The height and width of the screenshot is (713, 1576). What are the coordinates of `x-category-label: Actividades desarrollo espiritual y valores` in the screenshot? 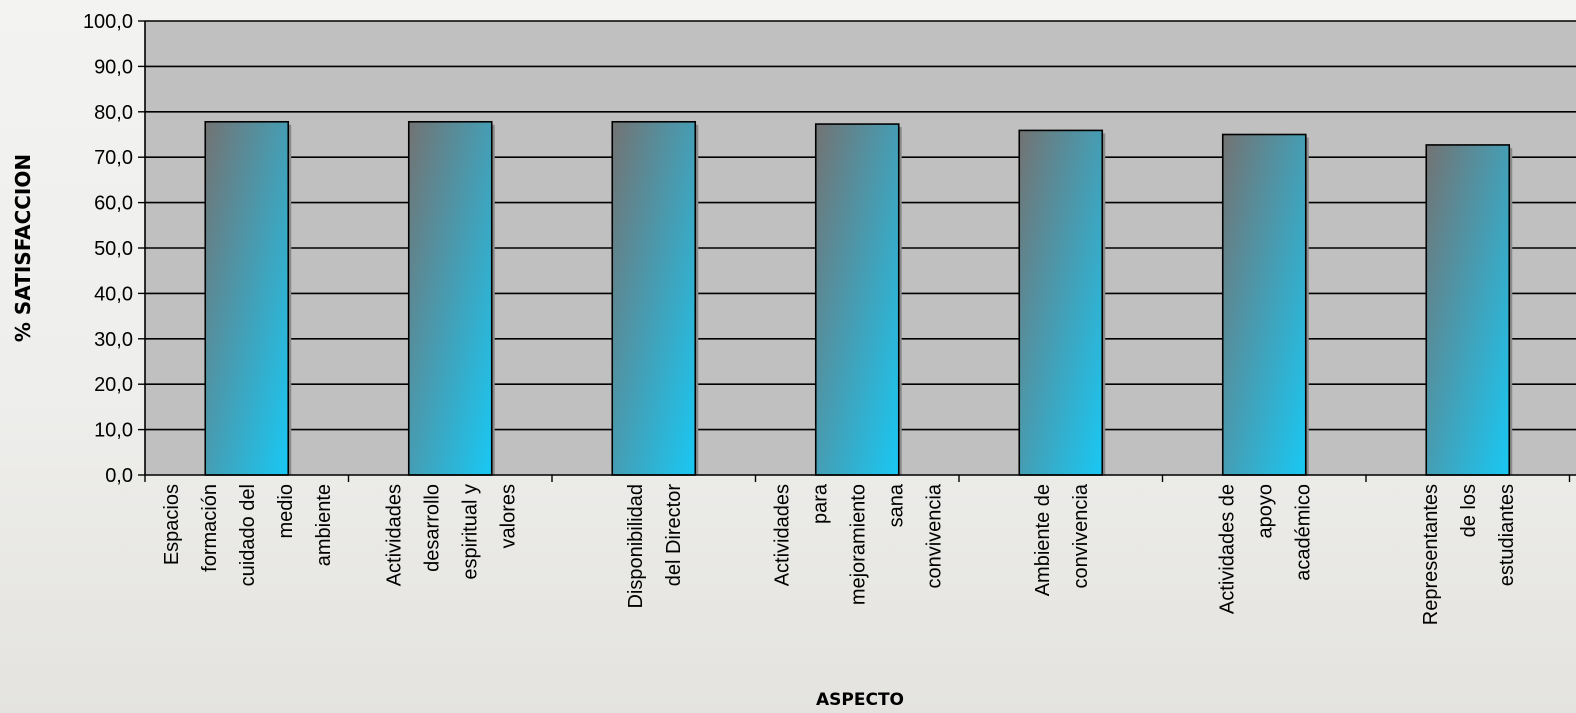 It's located at (451, 535).